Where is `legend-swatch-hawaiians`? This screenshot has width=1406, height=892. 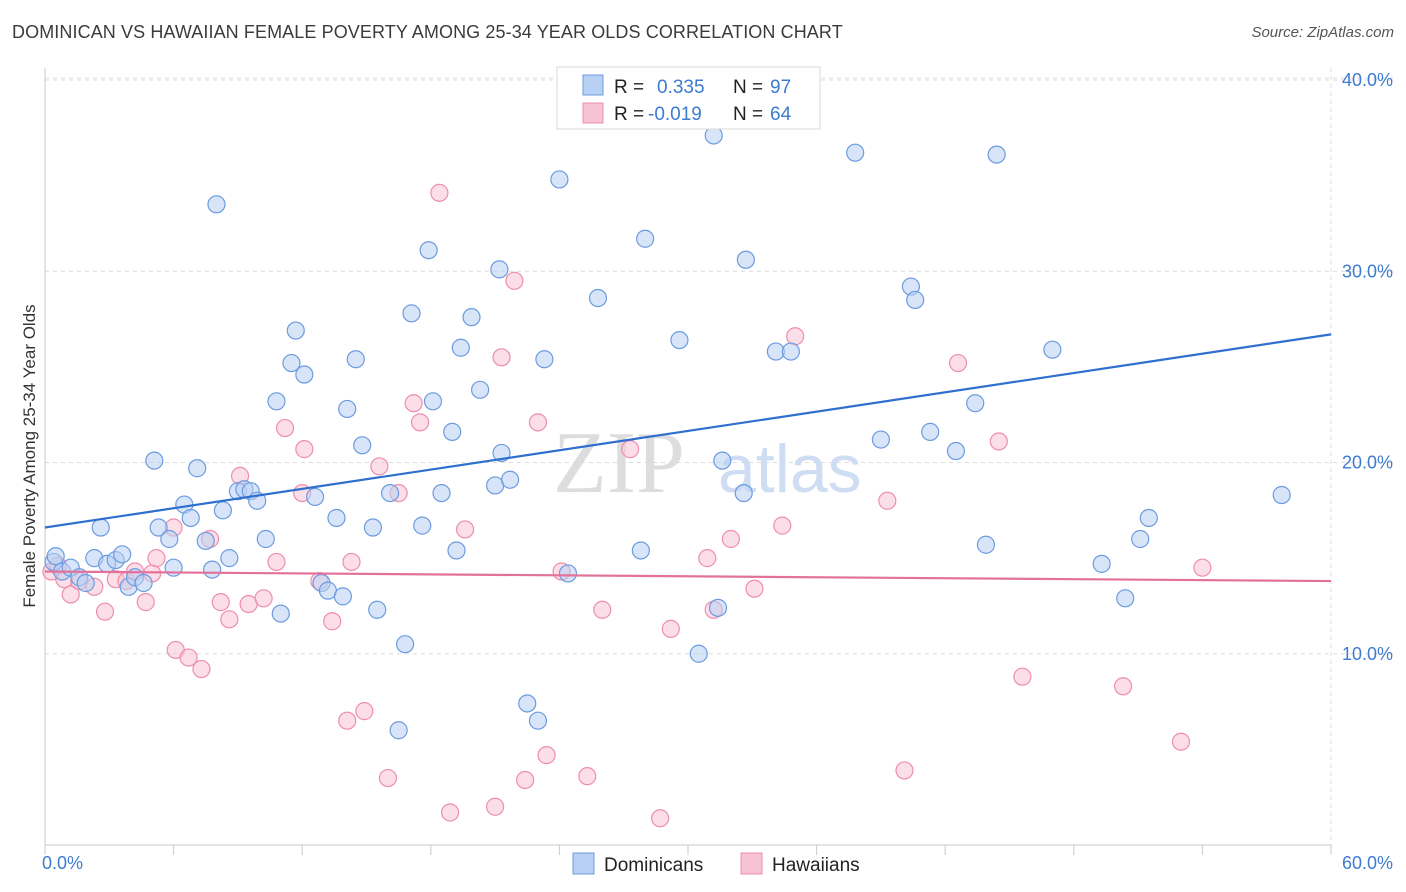 legend-swatch-hawaiians is located at coordinates (593, 113).